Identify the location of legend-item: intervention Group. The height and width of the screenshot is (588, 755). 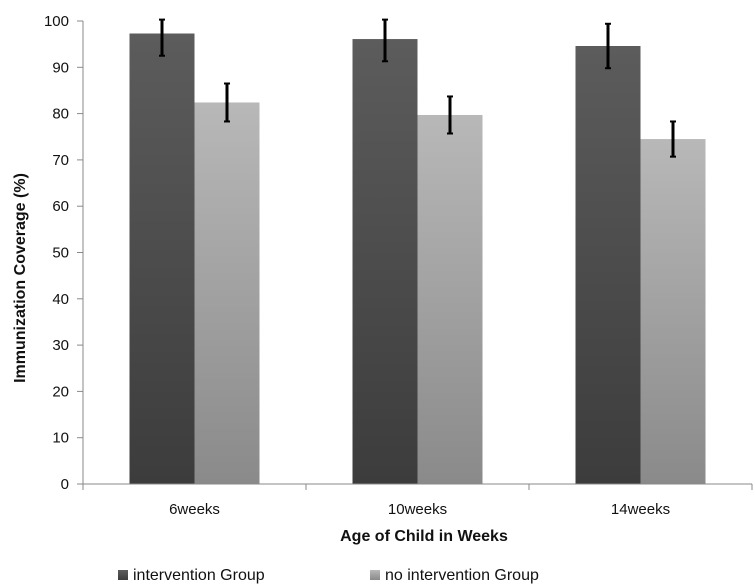
(191, 575).